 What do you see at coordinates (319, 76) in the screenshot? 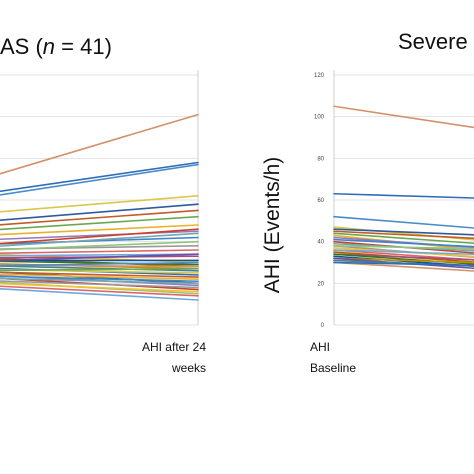
I see `y-tick-label: 120` at bounding box center [319, 76].